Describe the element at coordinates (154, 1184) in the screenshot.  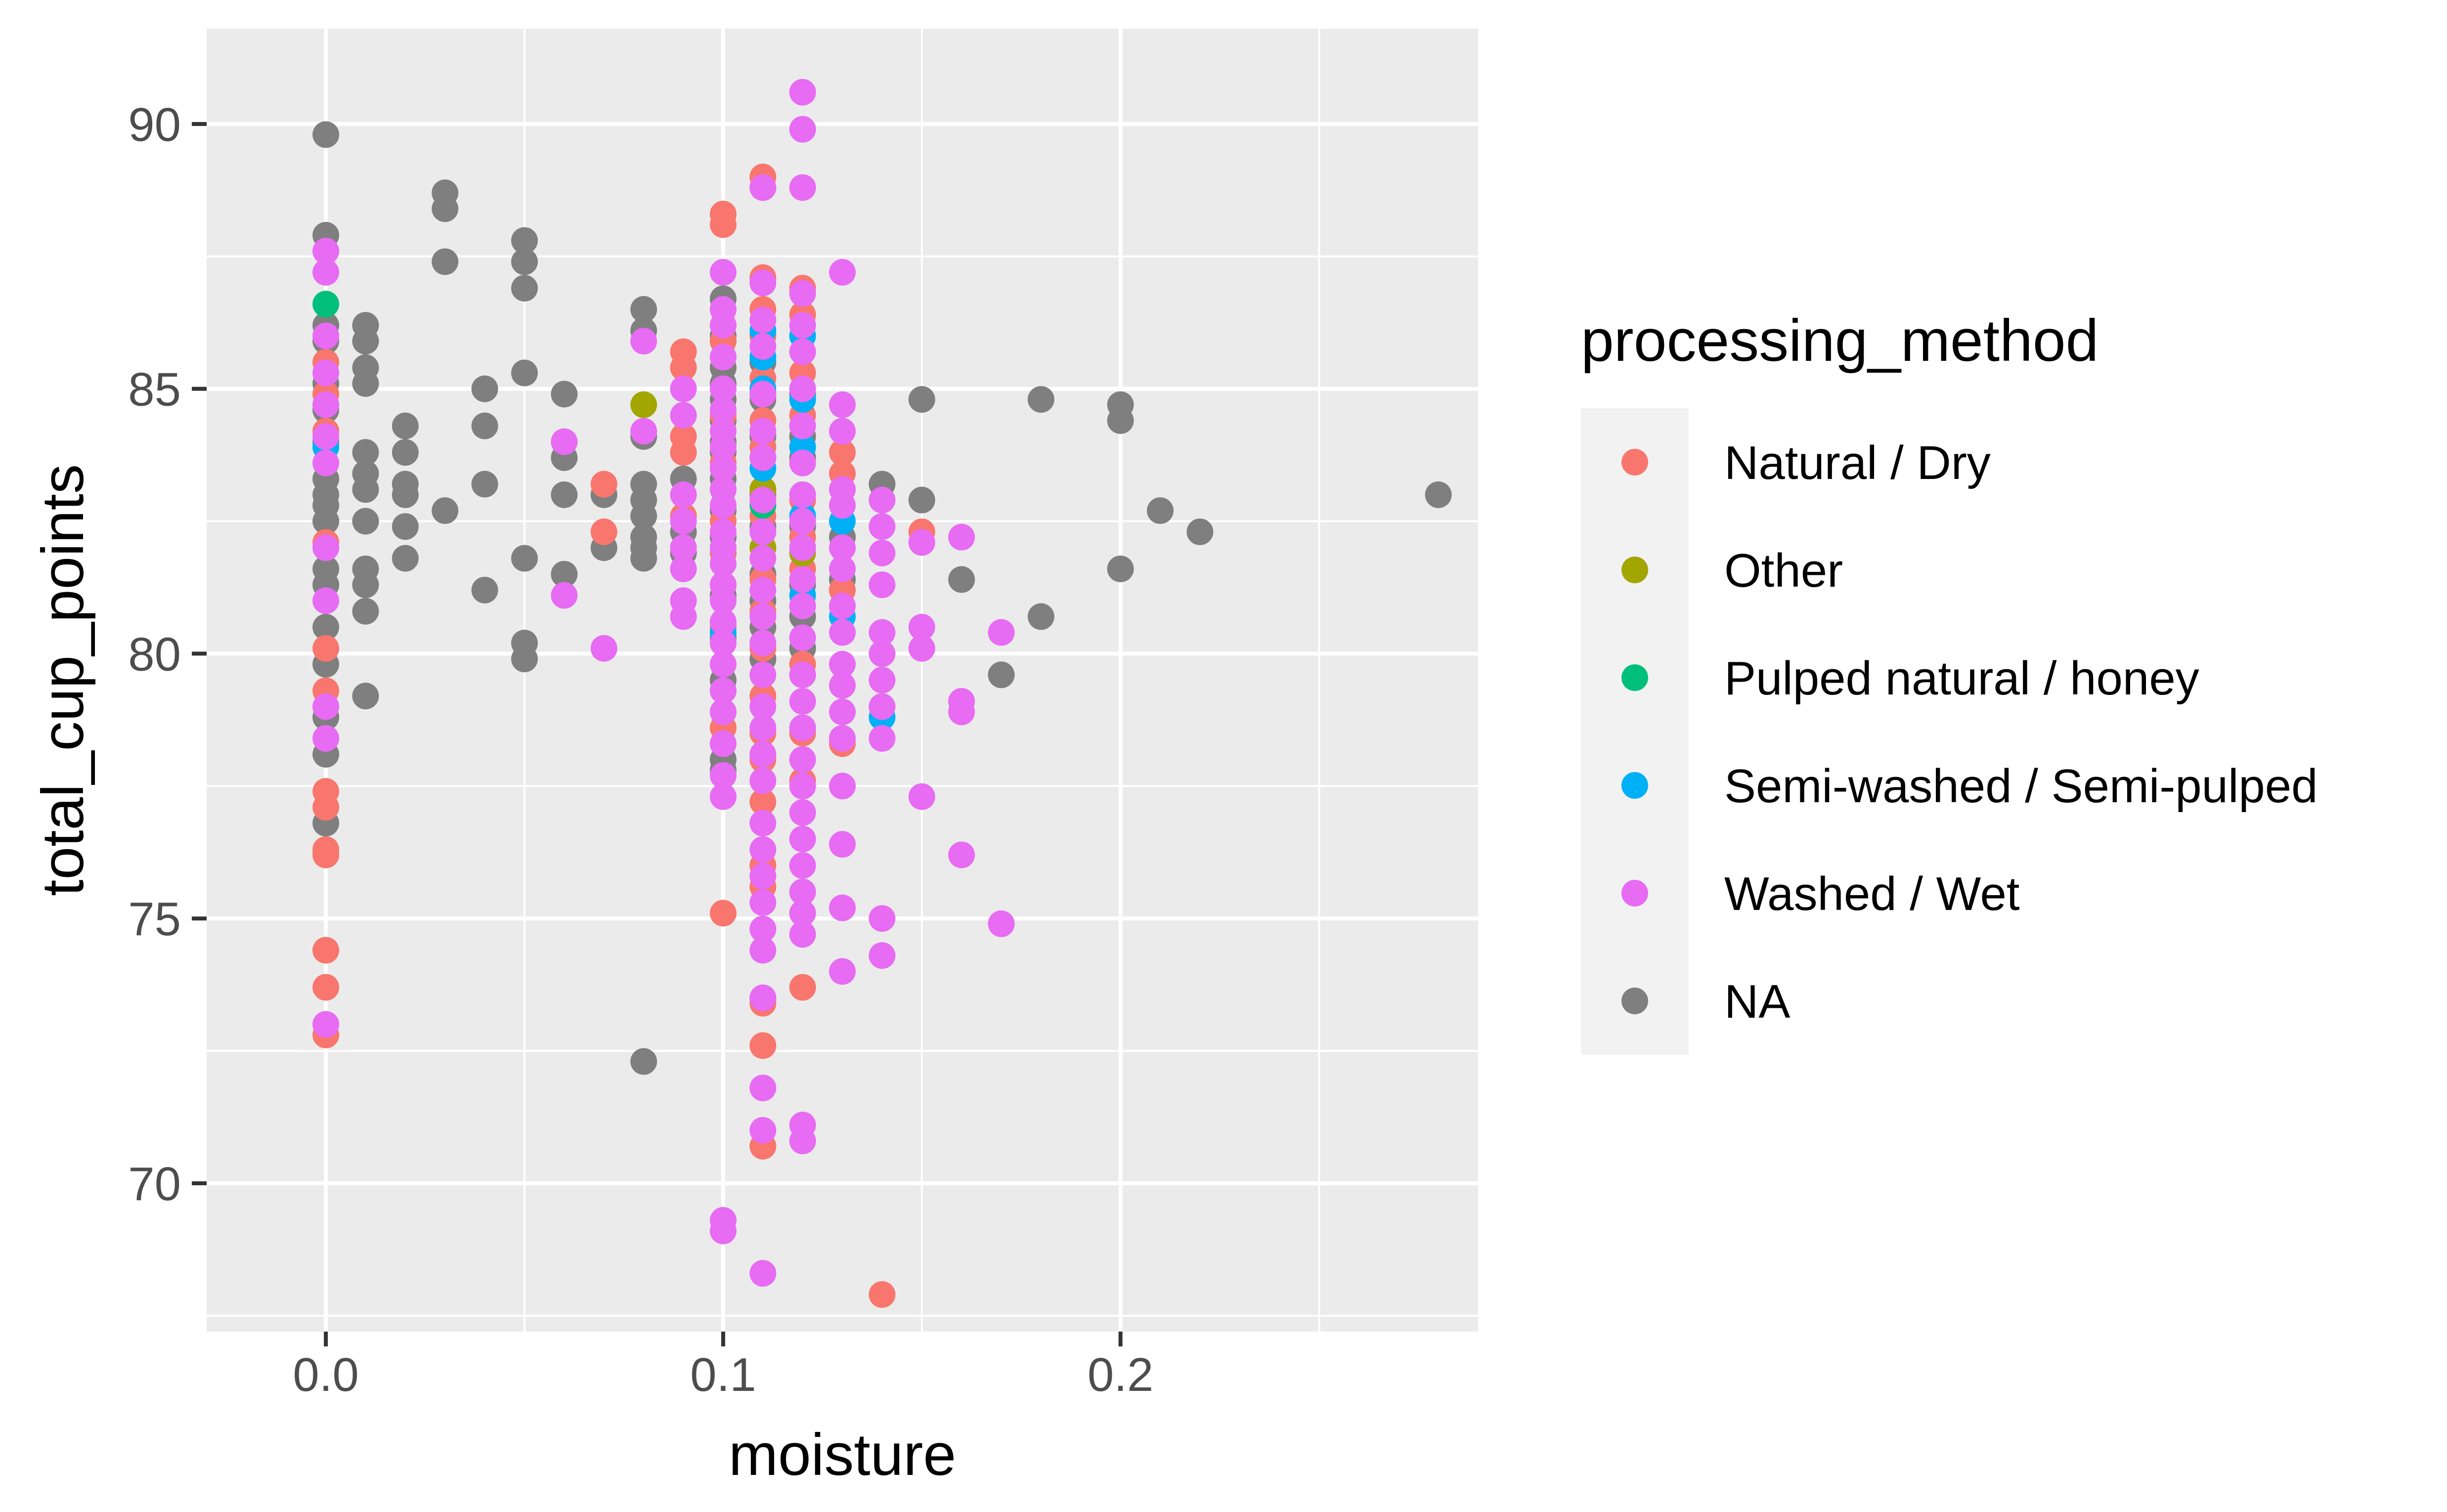
I see `y-tick-label: 70` at that location.